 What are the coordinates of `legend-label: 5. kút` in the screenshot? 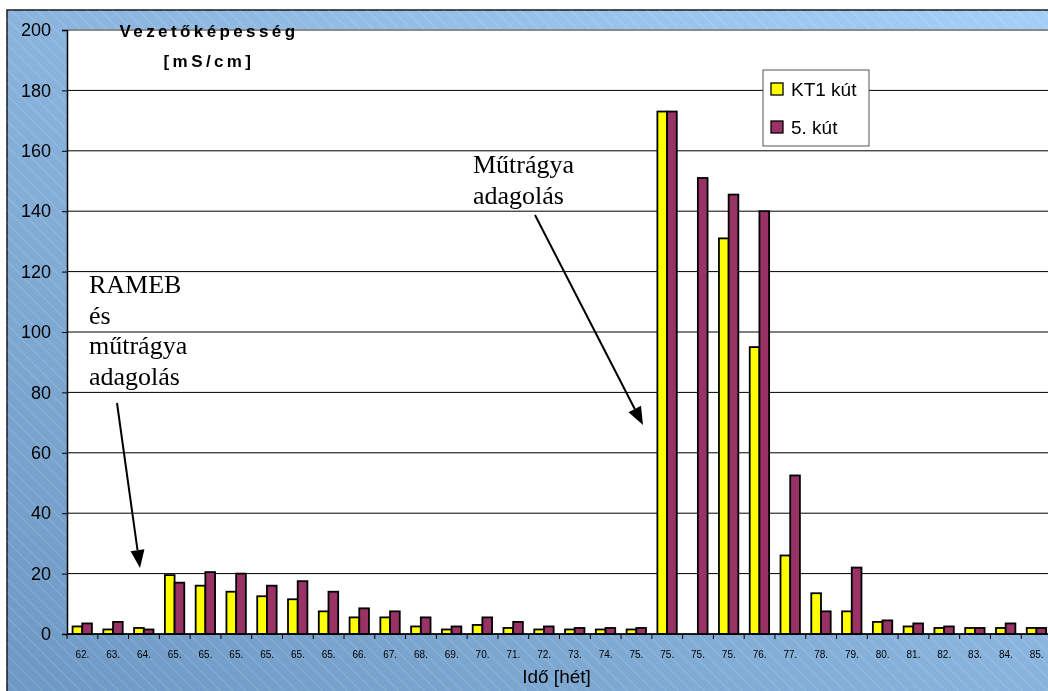 It's located at (815, 127).